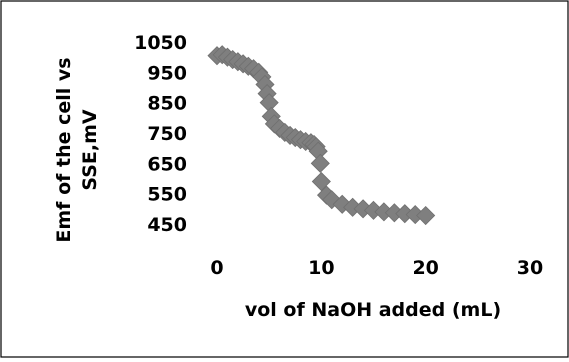 The image size is (569, 362). I want to click on x-axis-title: vol of NaOH added (mL), so click(373, 310).